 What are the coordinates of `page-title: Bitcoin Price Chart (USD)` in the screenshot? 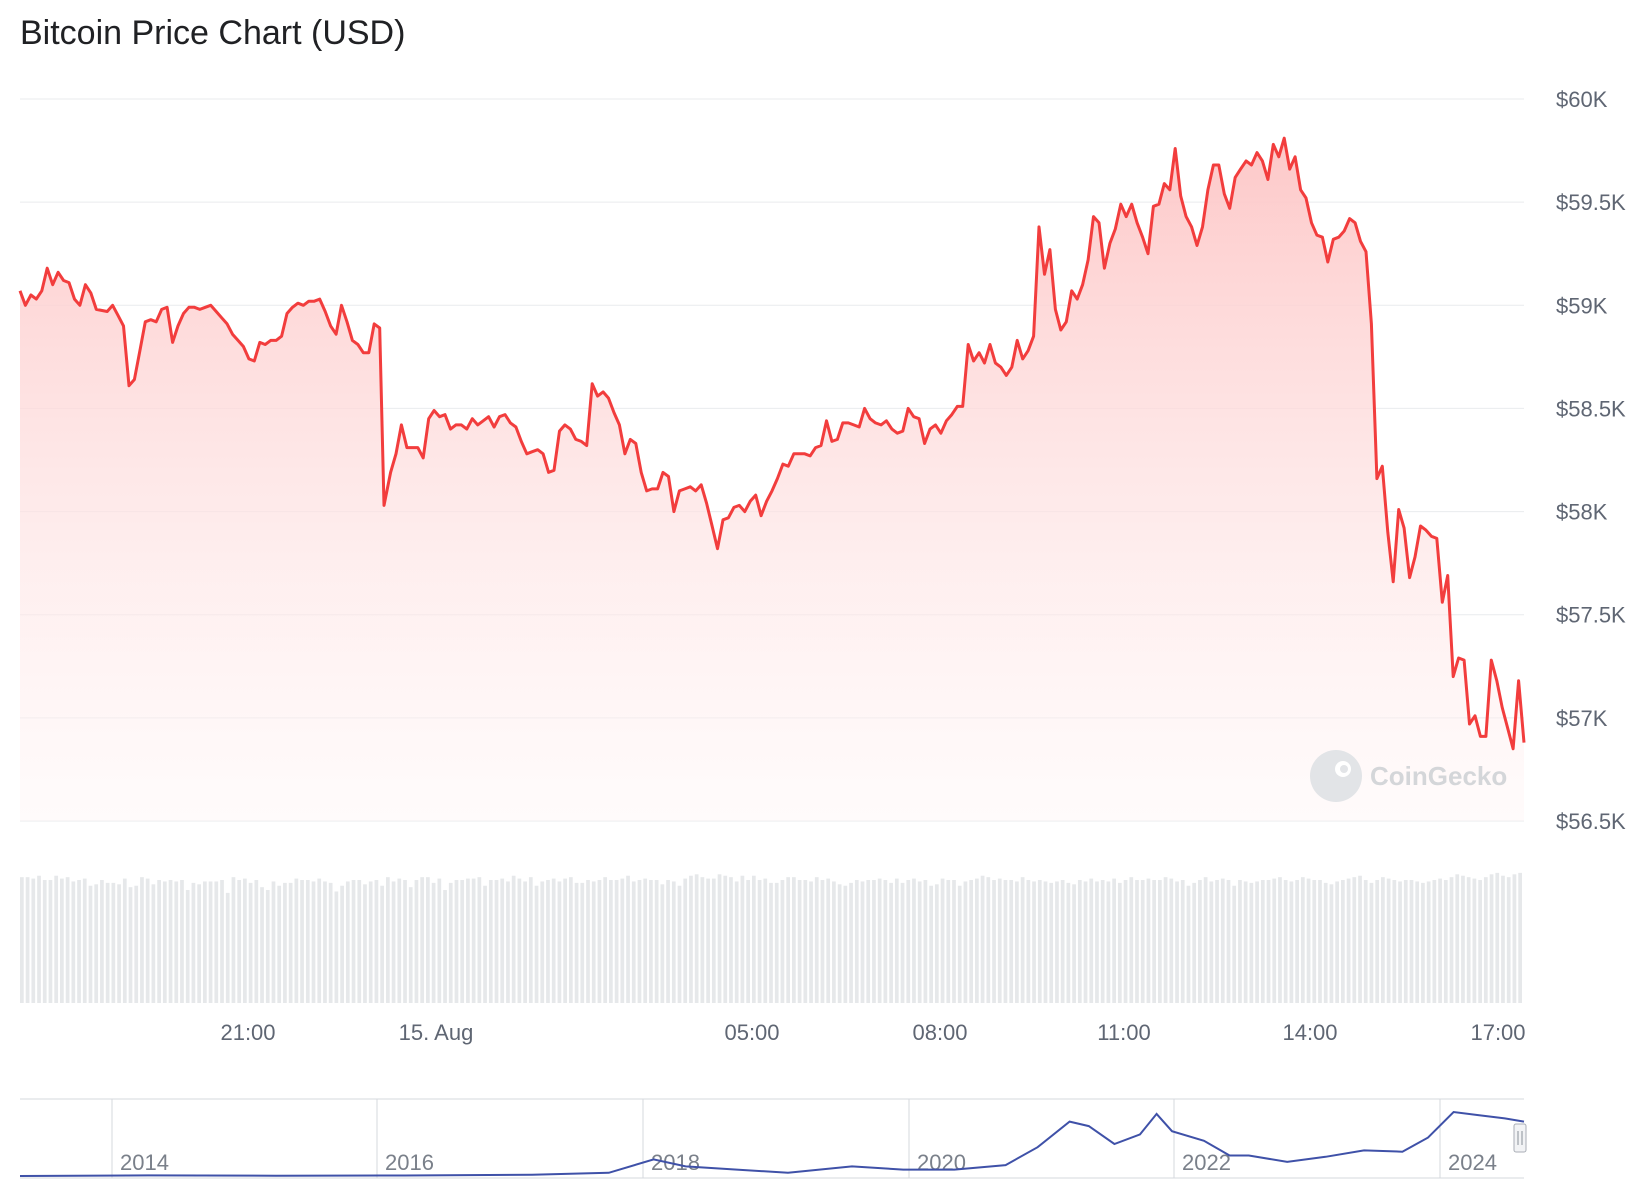 It's located at (213, 33).